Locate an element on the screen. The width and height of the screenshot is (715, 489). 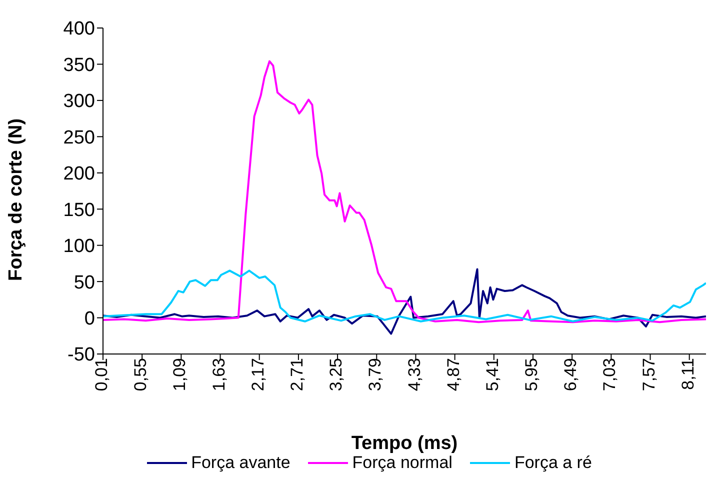
y-tick-label: 350 is located at coordinates (79, 65).